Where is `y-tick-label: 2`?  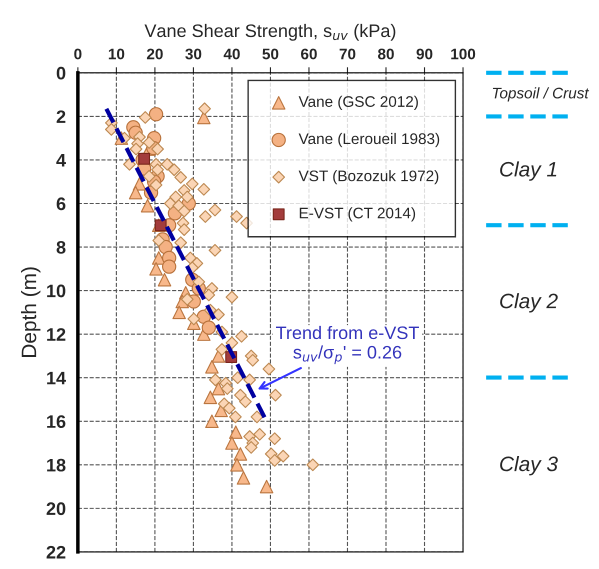 y-tick-label: 2 is located at coordinates (61, 116).